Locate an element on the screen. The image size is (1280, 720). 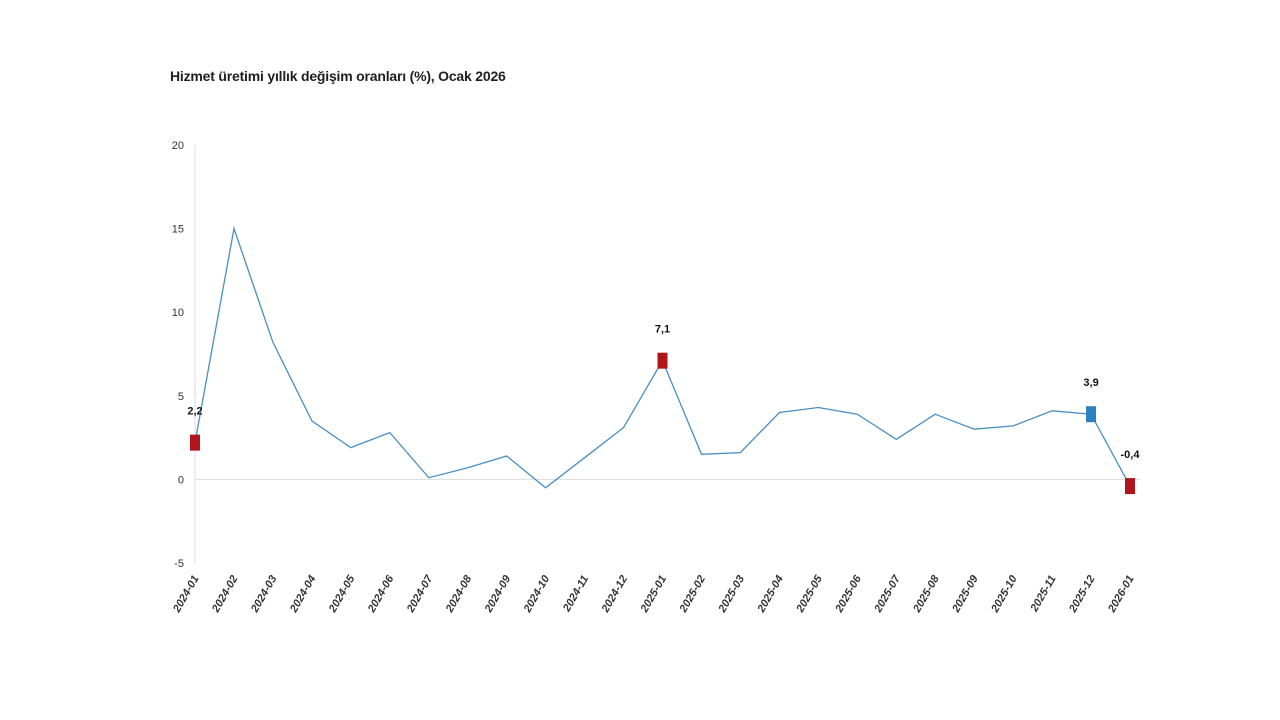
x-tick-label: 2024-04 is located at coordinates (302, 595).